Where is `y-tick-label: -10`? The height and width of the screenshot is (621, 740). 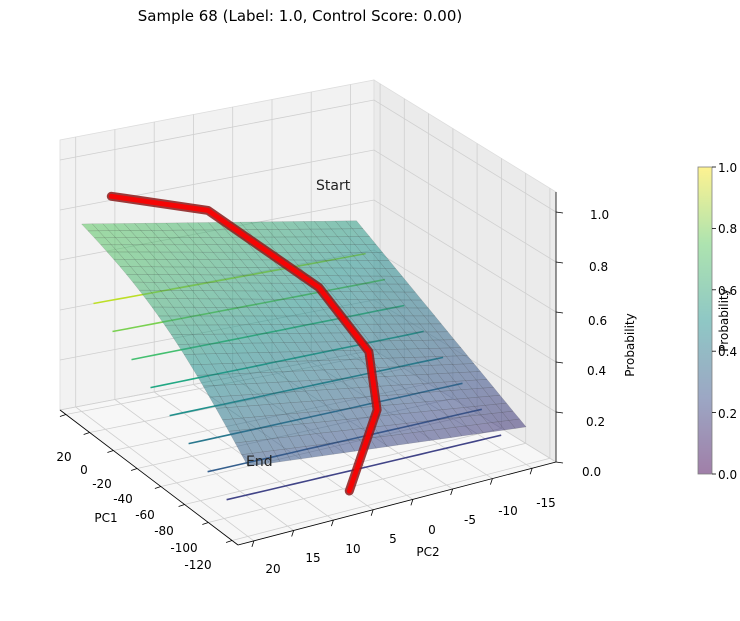
y-tick-label: -10 is located at coordinates (508, 511).